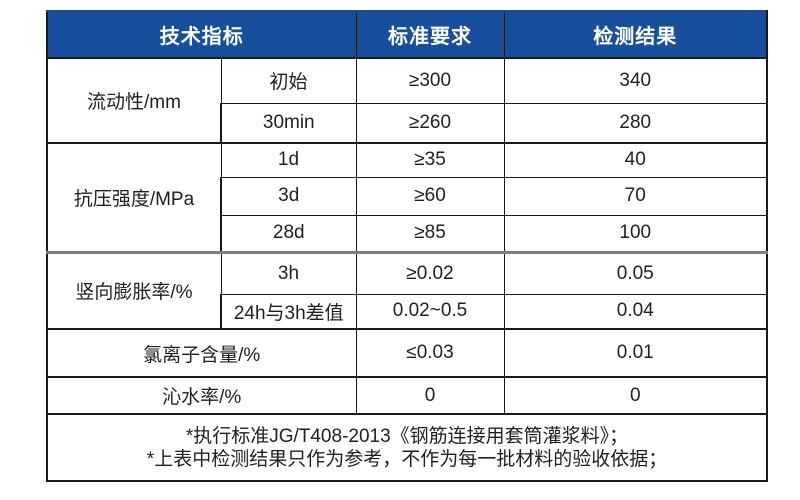  What do you see at coordinates (288, 80) in the screenshot?
I see `row-condition: 初始` at bounding box center [288, 80].